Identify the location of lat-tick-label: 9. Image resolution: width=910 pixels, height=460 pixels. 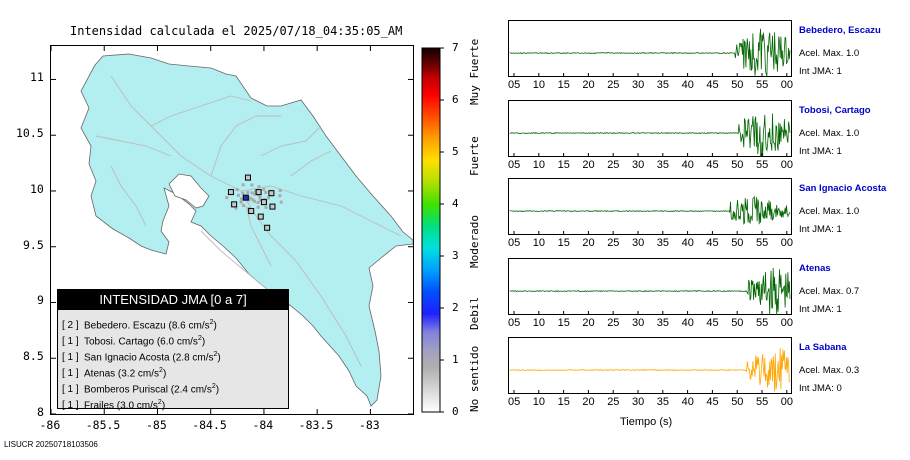
(40, 300).